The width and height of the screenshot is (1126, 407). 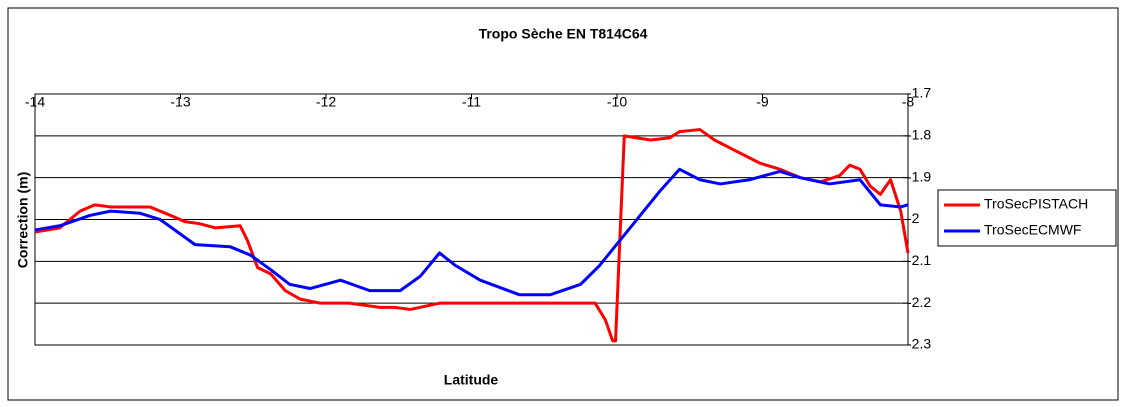 What do you see at coordinates (326, 102) in the screenshot?
I see `x-tick-label: -12` at bounding box center [326, 102].